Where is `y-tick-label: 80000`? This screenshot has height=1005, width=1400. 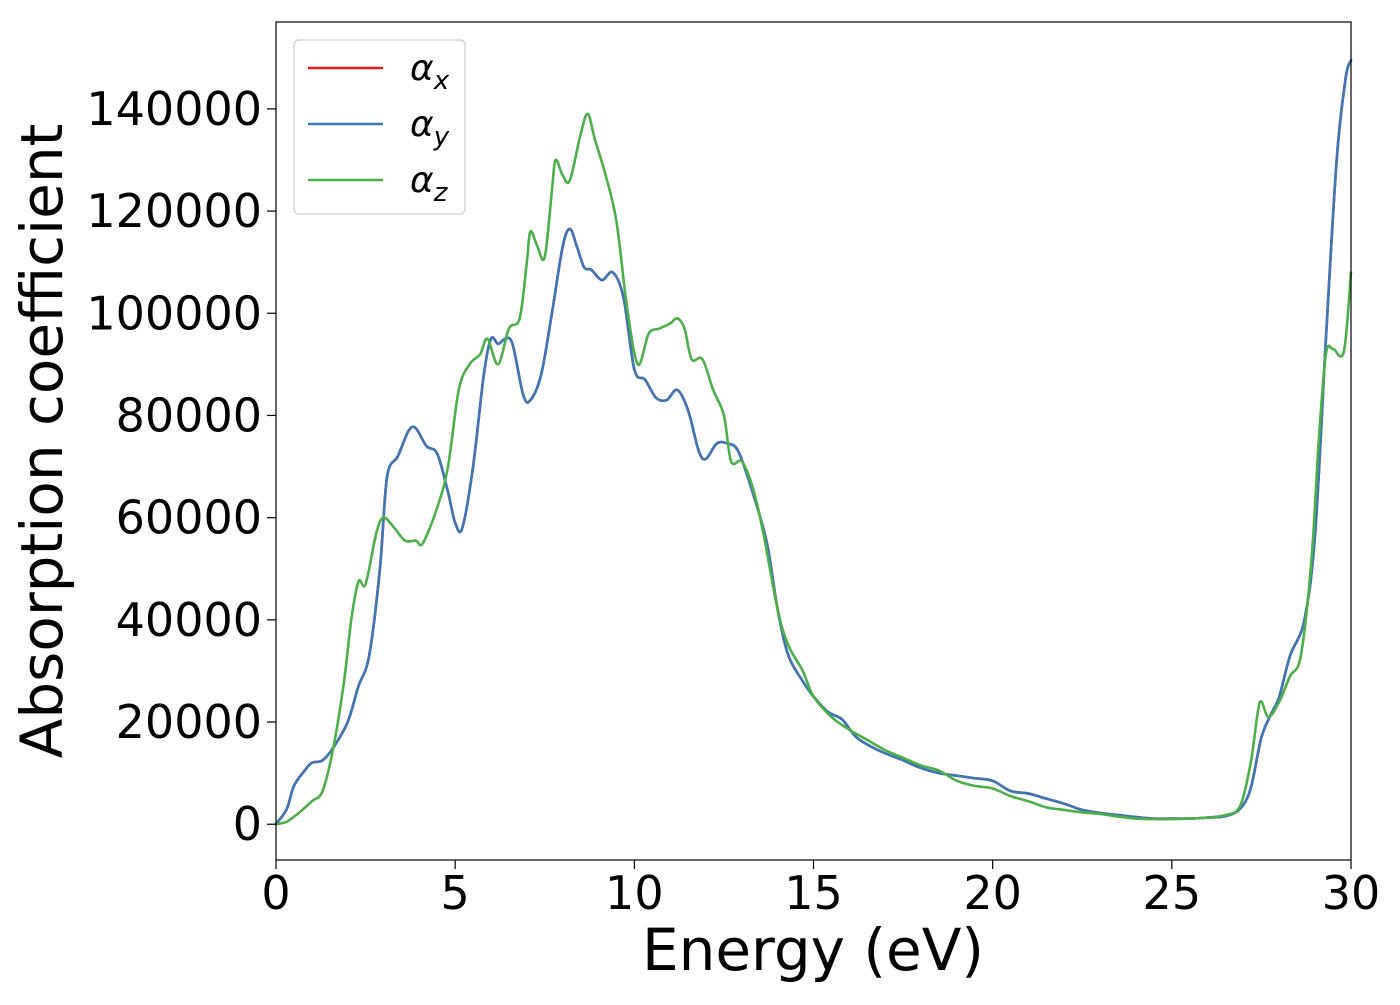
y-tick-label: 80000 is located at coordinates (189, 415).